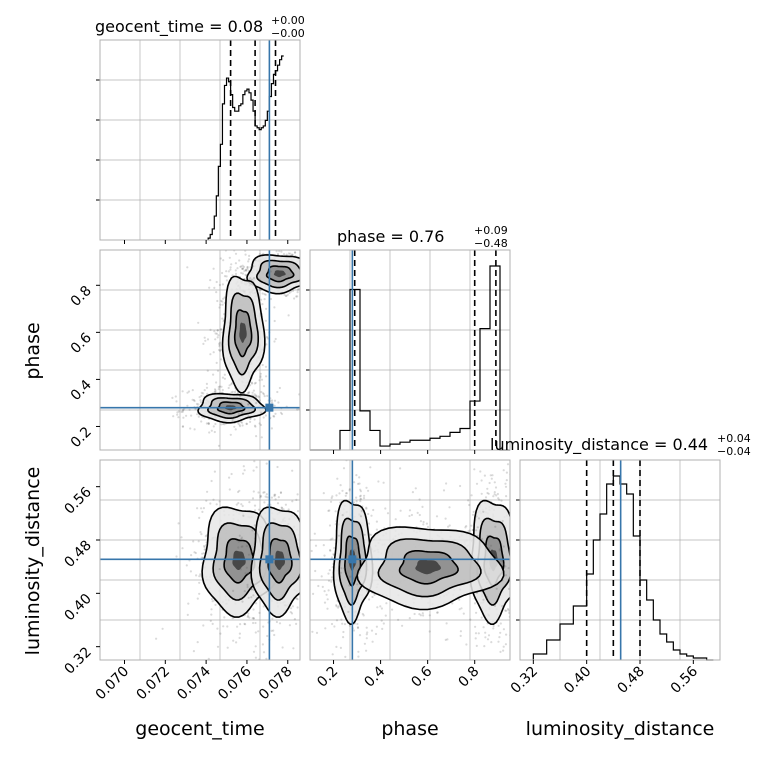 The image size is (760, 760). I want to click on x-tick-label: 0.6, so click(421, 676).